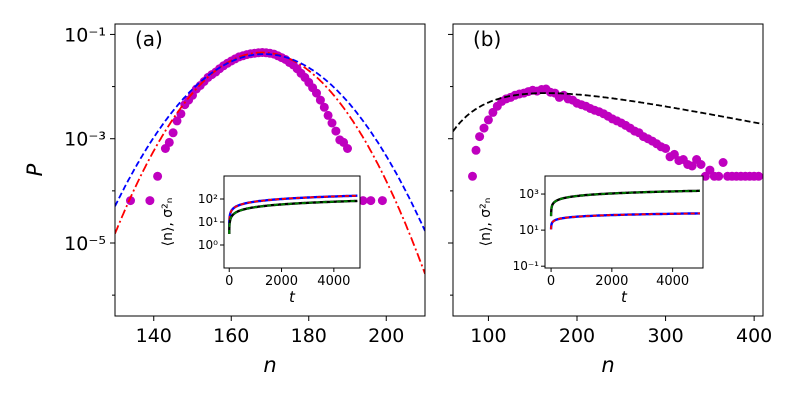 This screenshot has width=800, height=400. I want to click on y-tick-label: 10⁻³, so click(85, 140).